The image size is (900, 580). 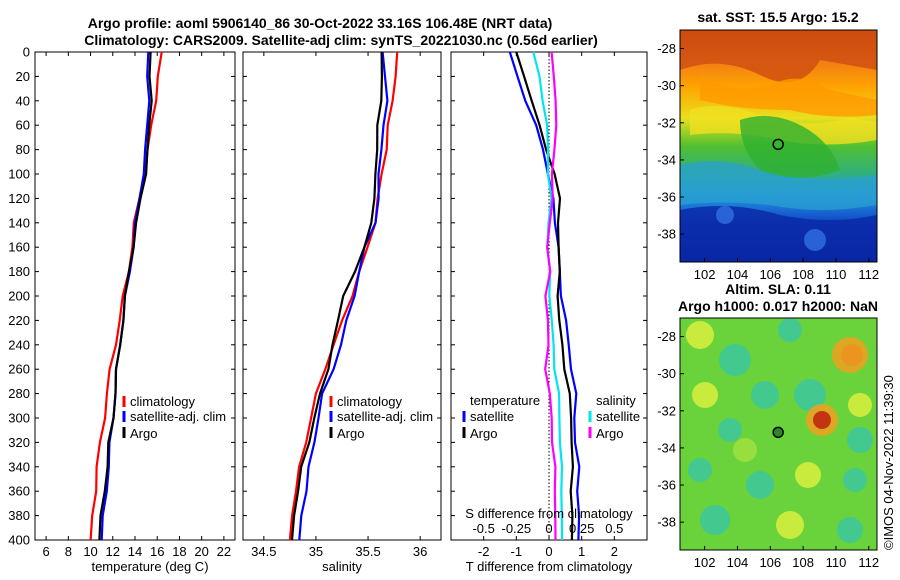 I want to click on temperature-legend: climatology satellite-adj. clim Argo, so click(x=174, y=417).